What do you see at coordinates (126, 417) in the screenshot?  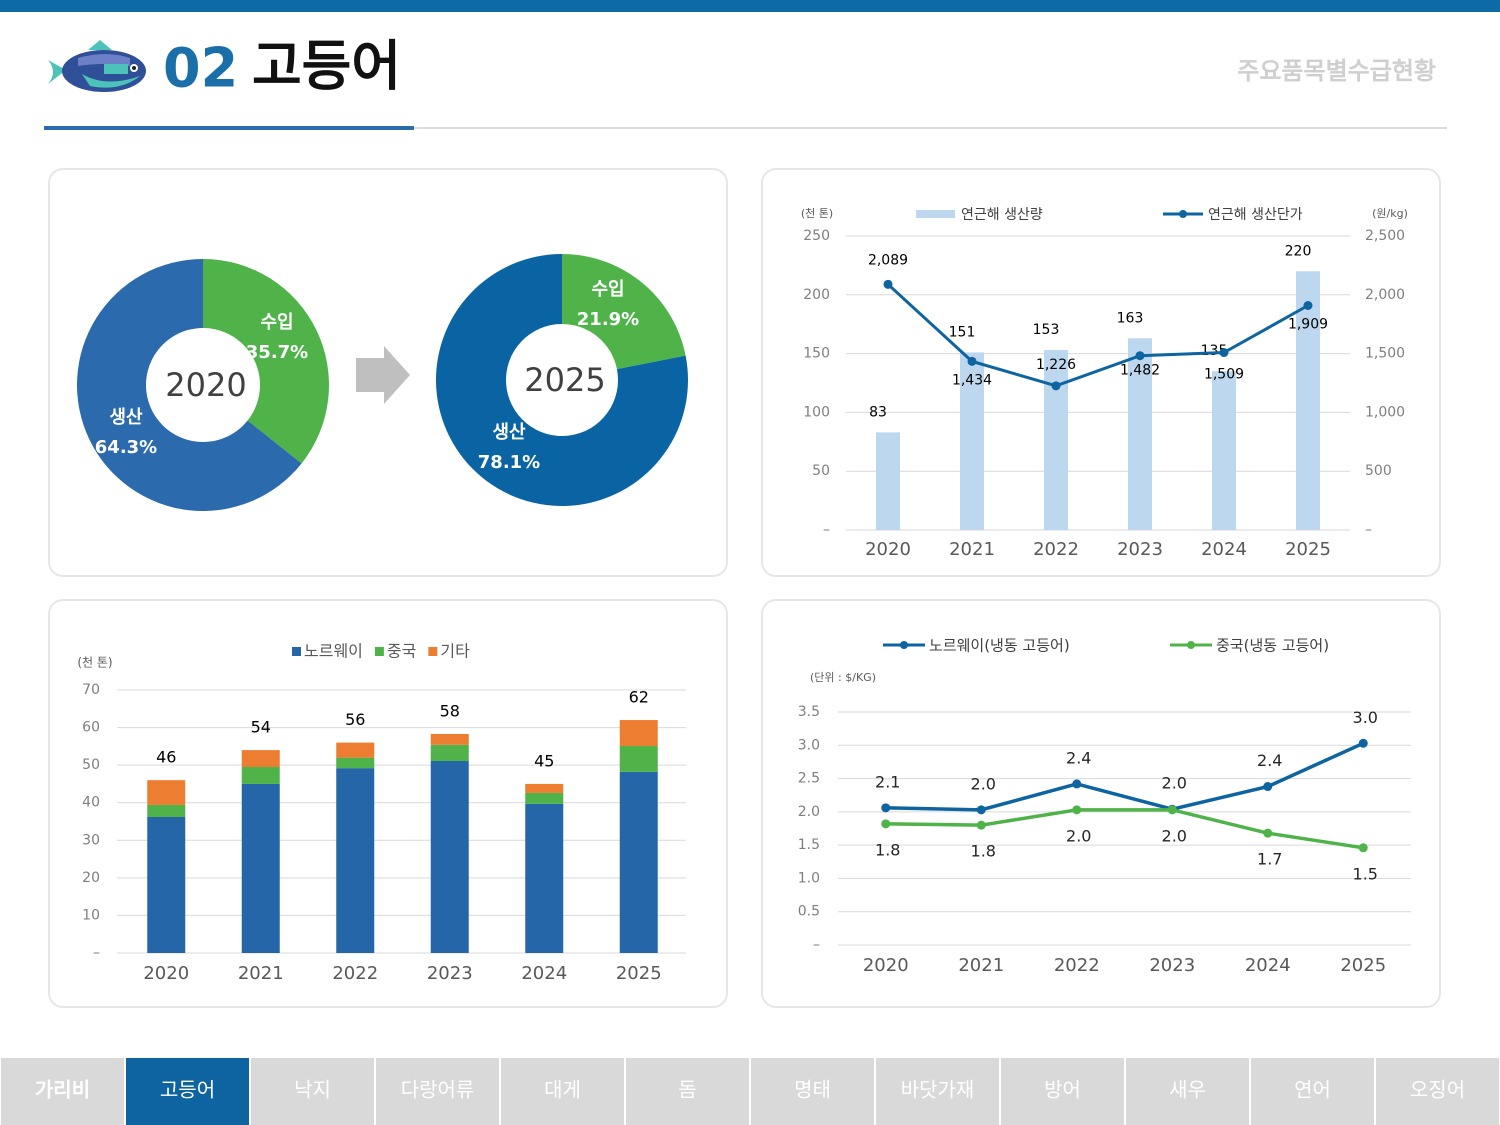 I see `slice-label: 생산` at bounding box center [126, 417].